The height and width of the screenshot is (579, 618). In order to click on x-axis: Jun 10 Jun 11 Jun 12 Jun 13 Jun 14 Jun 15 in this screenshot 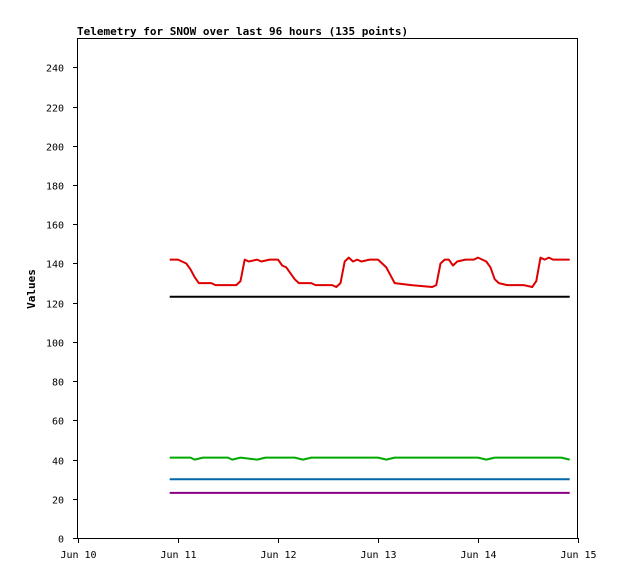, I will do `click(328, 549)`.